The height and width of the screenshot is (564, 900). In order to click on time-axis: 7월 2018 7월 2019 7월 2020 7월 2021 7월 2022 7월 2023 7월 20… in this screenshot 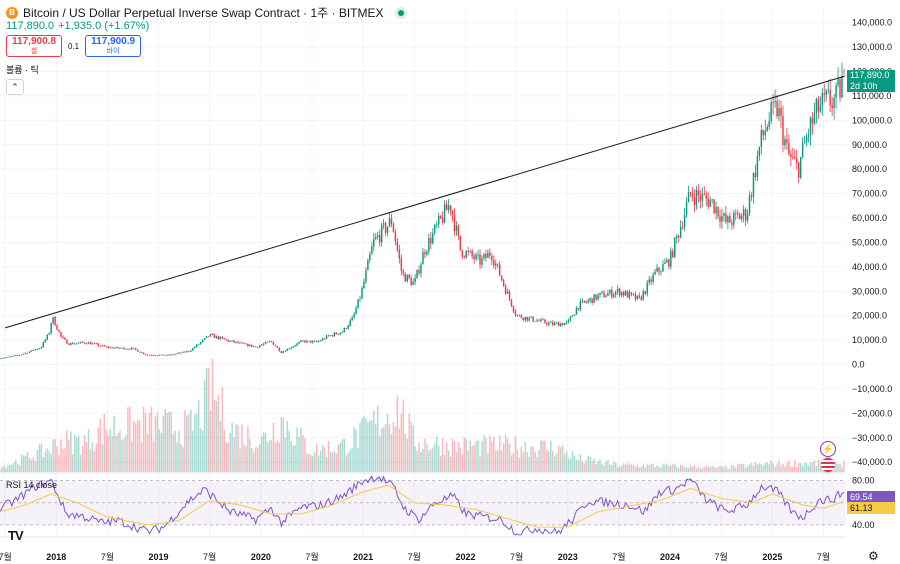, I will do `click(415, 556)`.